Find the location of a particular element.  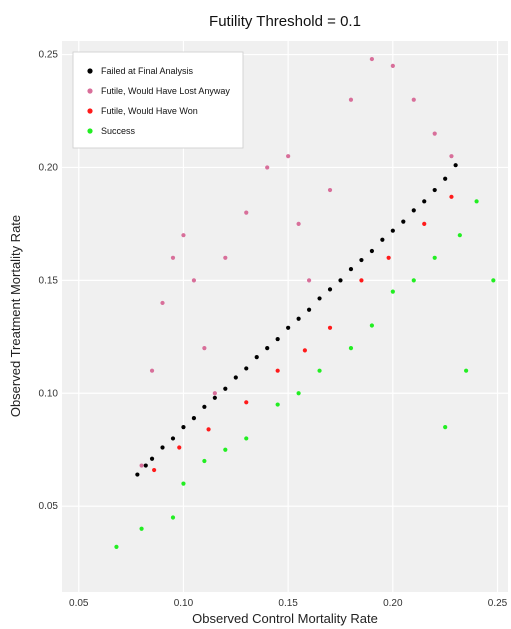

legend-box is located at coordinates (158, 100).